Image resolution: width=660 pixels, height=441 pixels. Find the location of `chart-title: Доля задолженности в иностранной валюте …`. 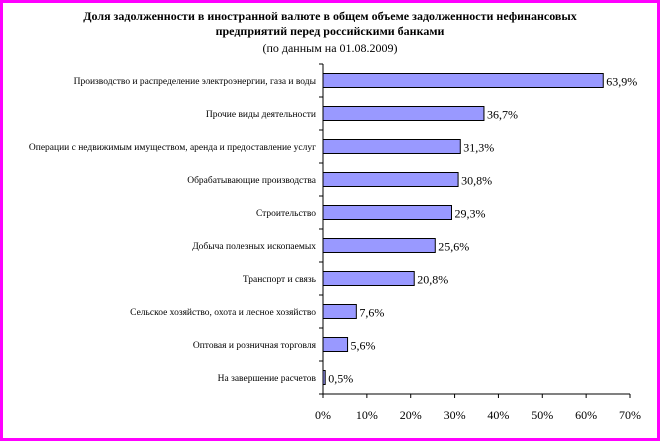

chart-title: Доля задолженности в иностранной валюте … is located at coordinates (330, 24).